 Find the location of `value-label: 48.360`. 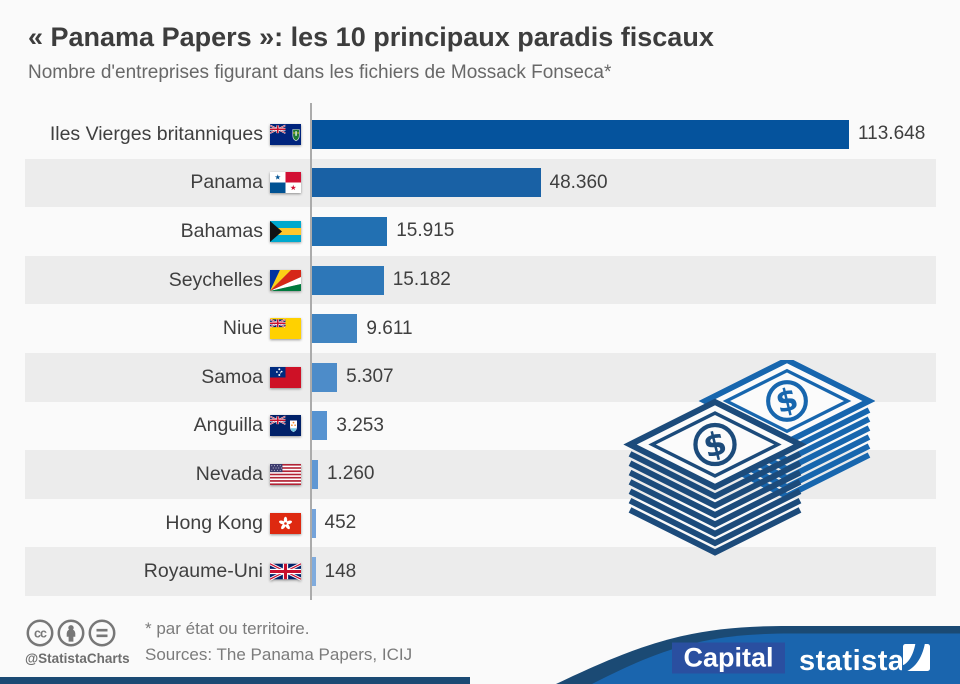

value-label: 48.360 is located at coordinates (578, 182).